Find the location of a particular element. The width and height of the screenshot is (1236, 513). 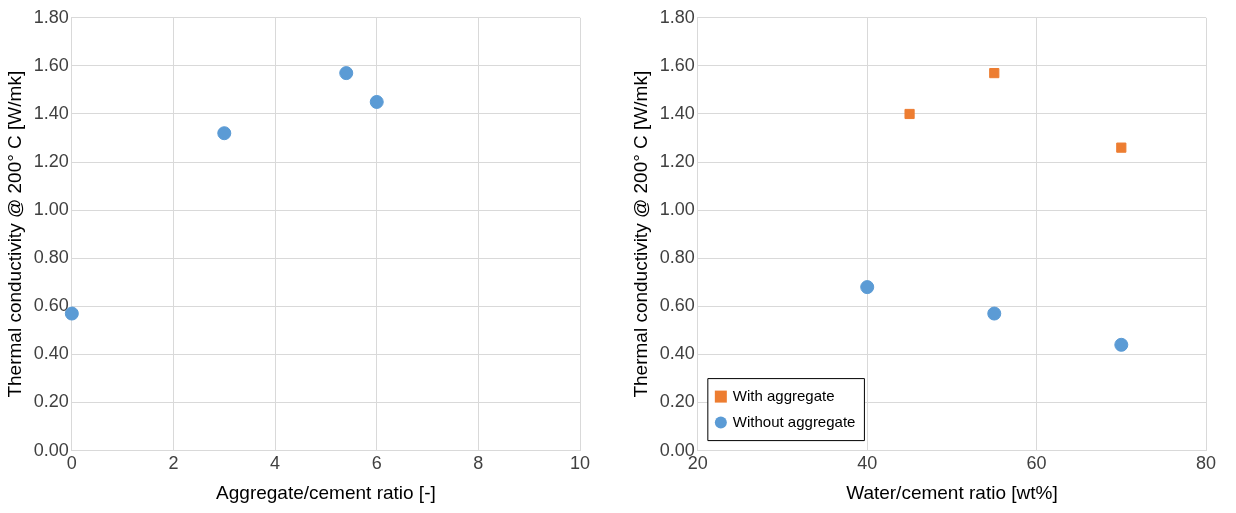

x-tick-label: 4 is located at coordinates (275, 463).